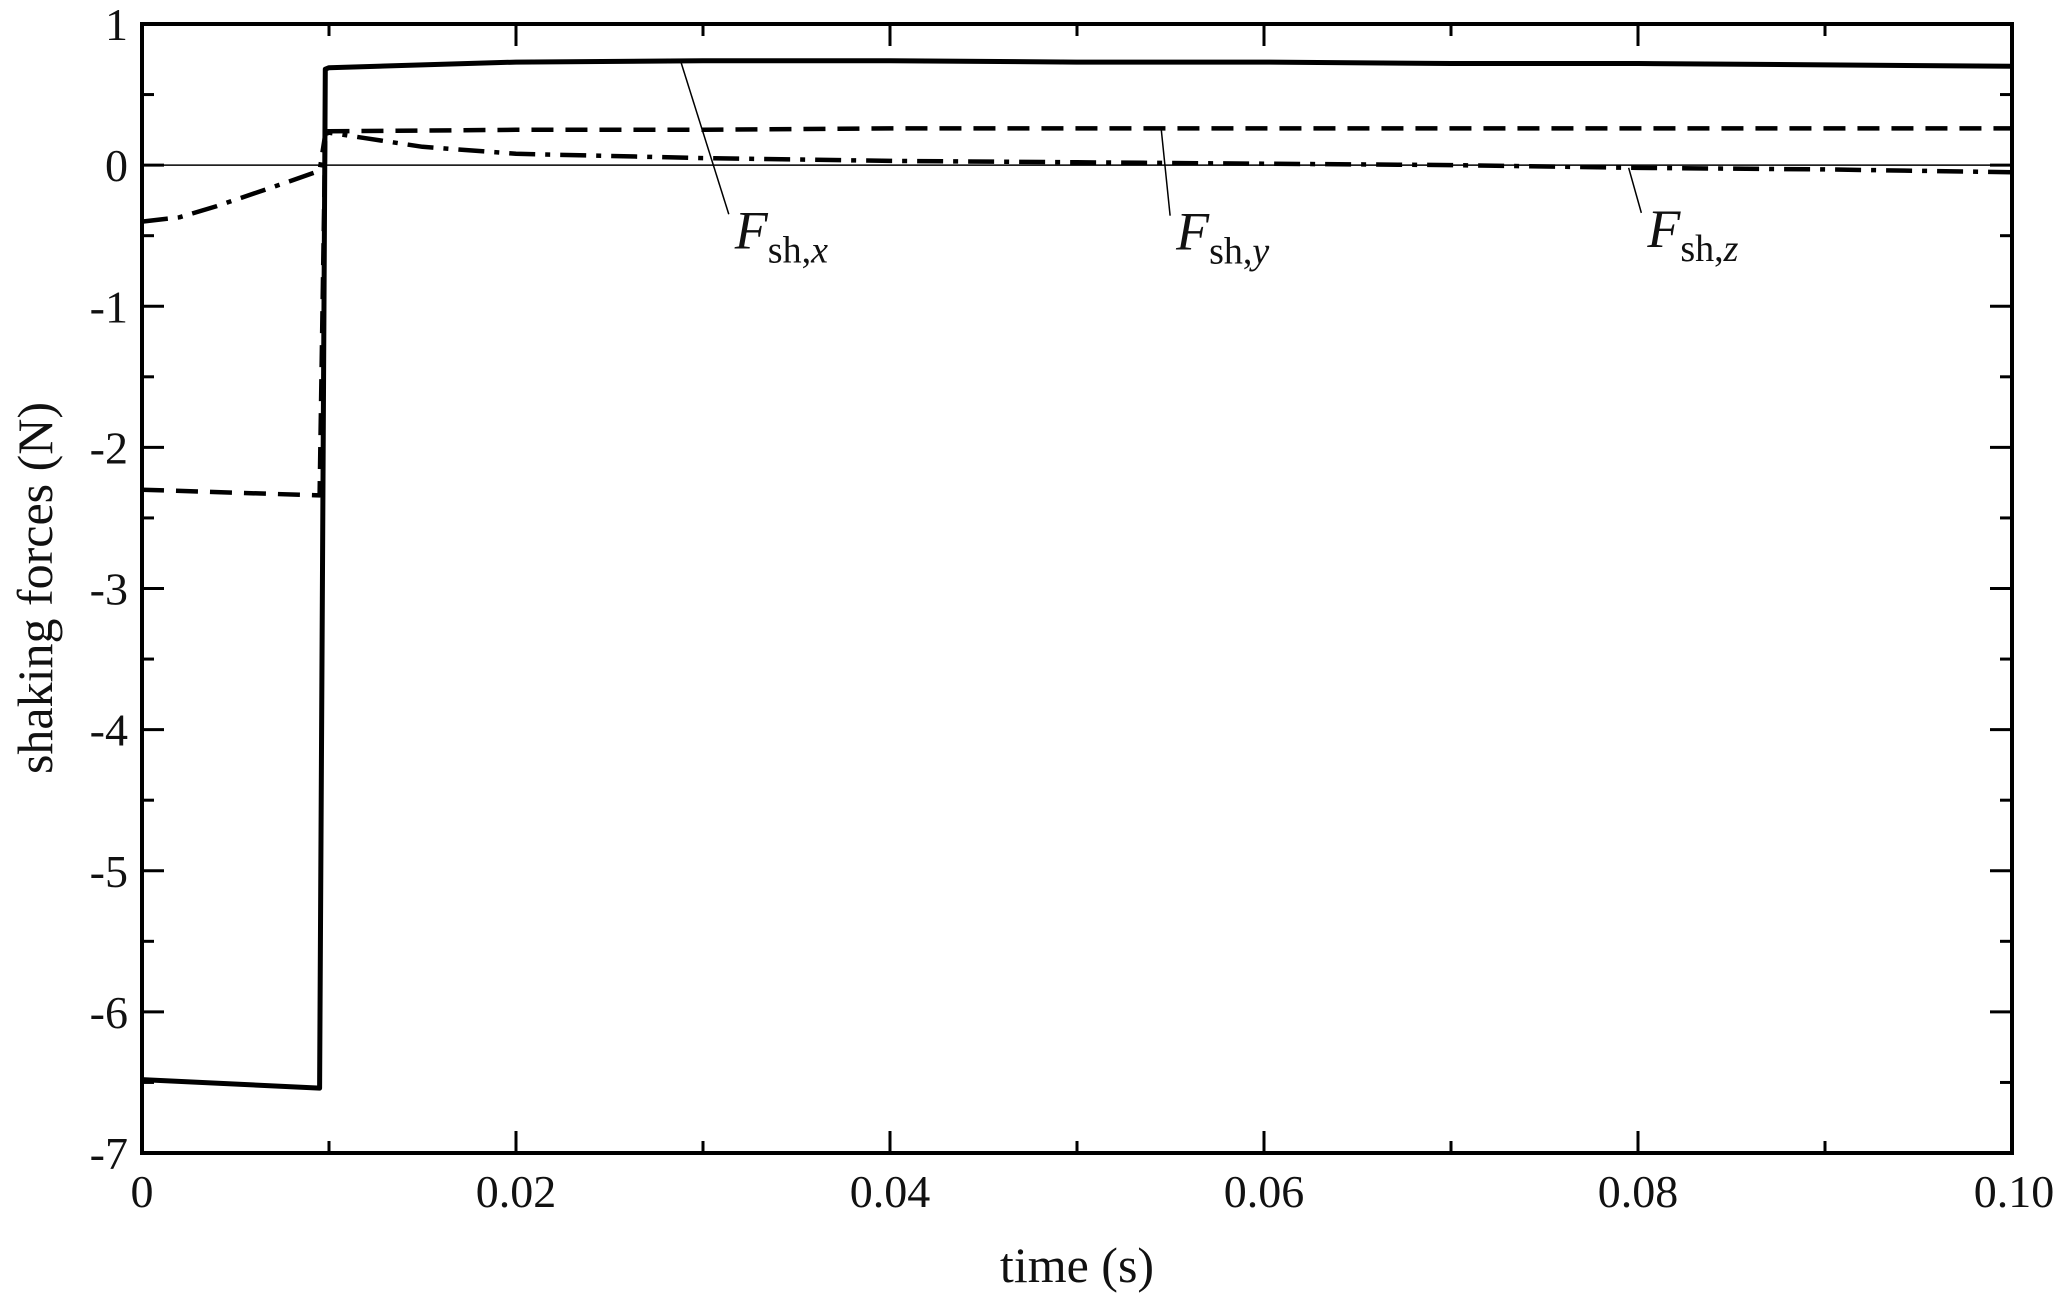 The height and width of the screenshot is (1293, 2067). Describe the element at coordinates (1264, 1191) in the screenshot. I see `x-tick-label: 0.06` at that location.